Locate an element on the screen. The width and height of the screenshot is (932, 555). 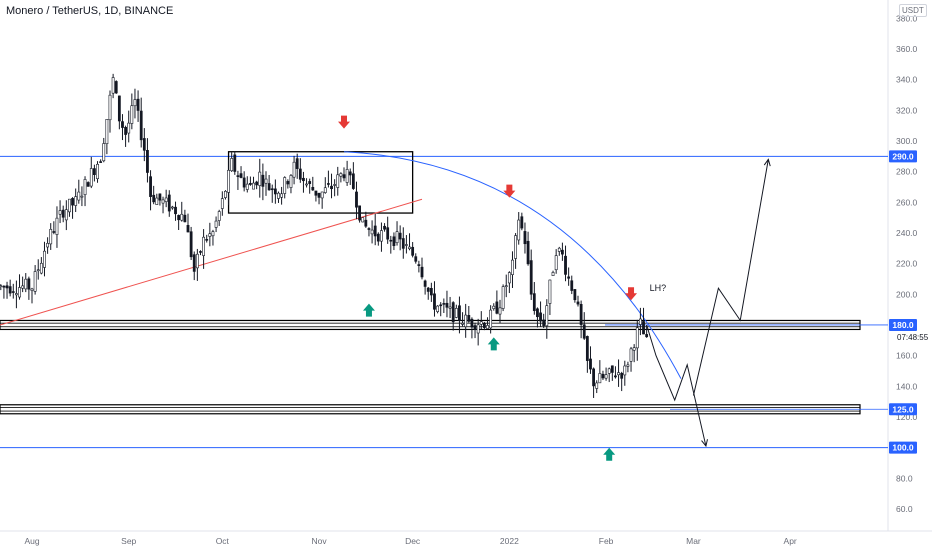
chart-title: Monero / TetherUS, 1D, BINANCE is located at coordinates (90, 11).